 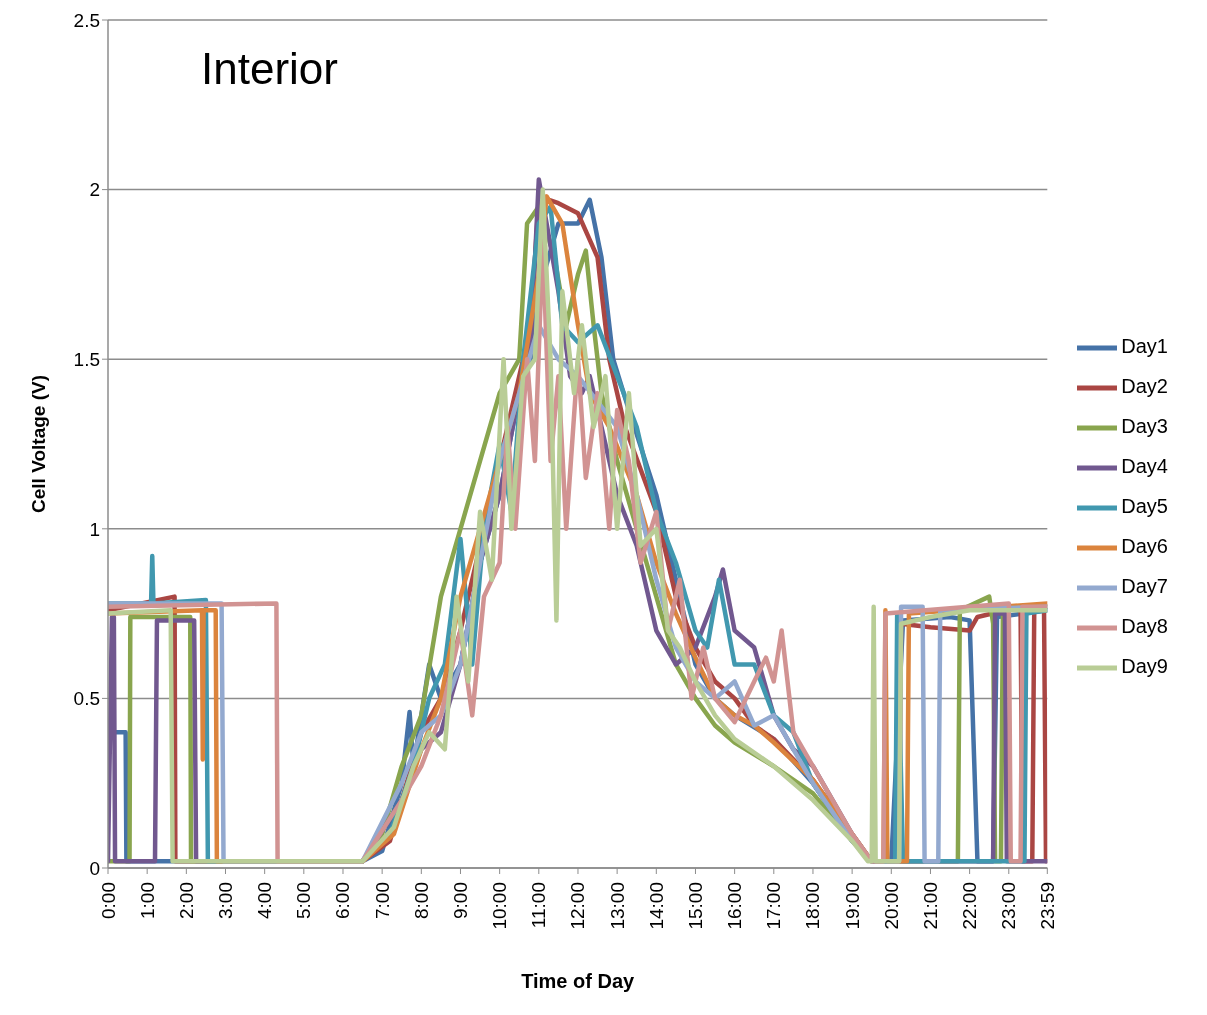 What do you see at coordinates (970, 906) in the screenshot?
I see `x-tick-label: 22:00` at bounding box center [970, 906].